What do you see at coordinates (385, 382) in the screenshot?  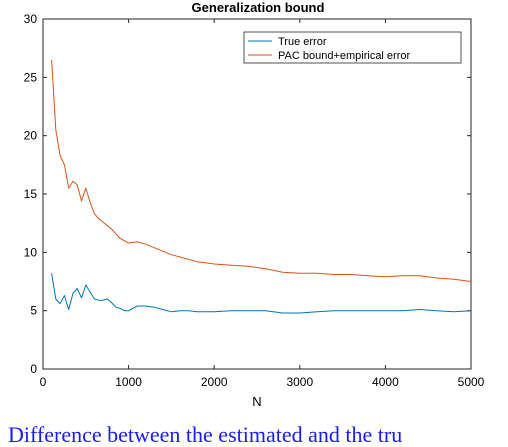 I see `x-tick-label: 4000` at bounding box center [385, 382].